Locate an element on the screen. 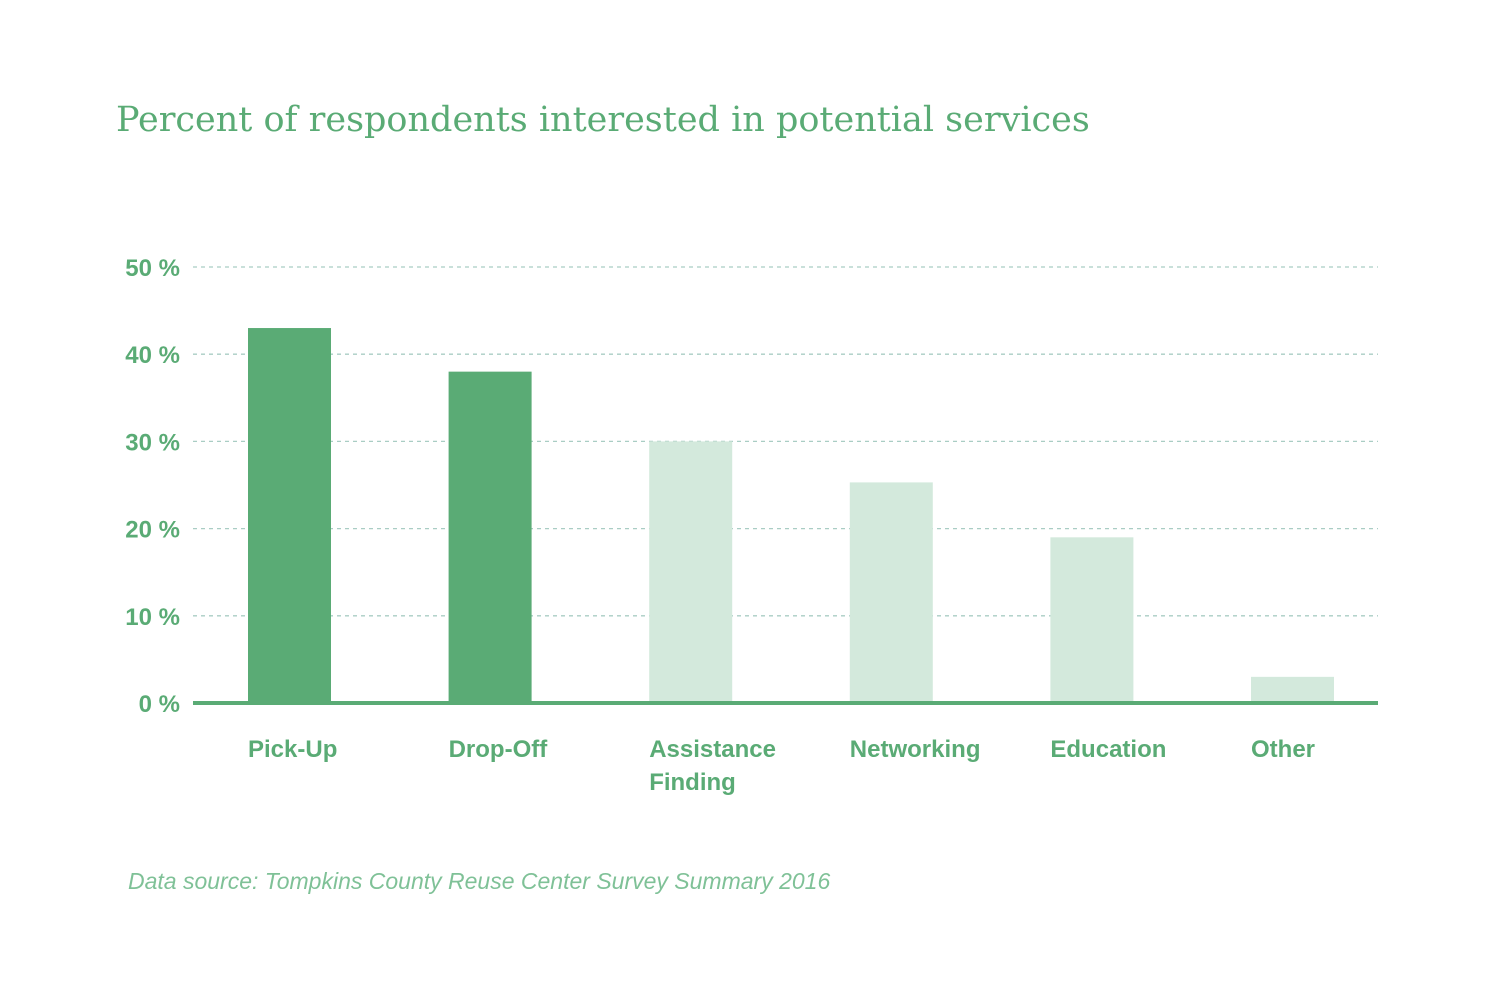 This screenshot has height=1000, width=1500. x-tick-label: Assistance Finding is located at coordinates (712, 766).